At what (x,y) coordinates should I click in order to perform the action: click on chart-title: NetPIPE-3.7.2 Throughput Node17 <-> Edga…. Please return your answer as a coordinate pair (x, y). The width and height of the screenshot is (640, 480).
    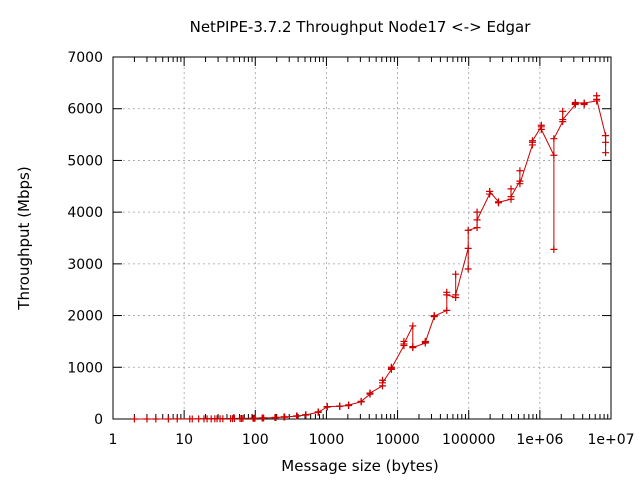
    Looking at the image, I should click on (361, 27).